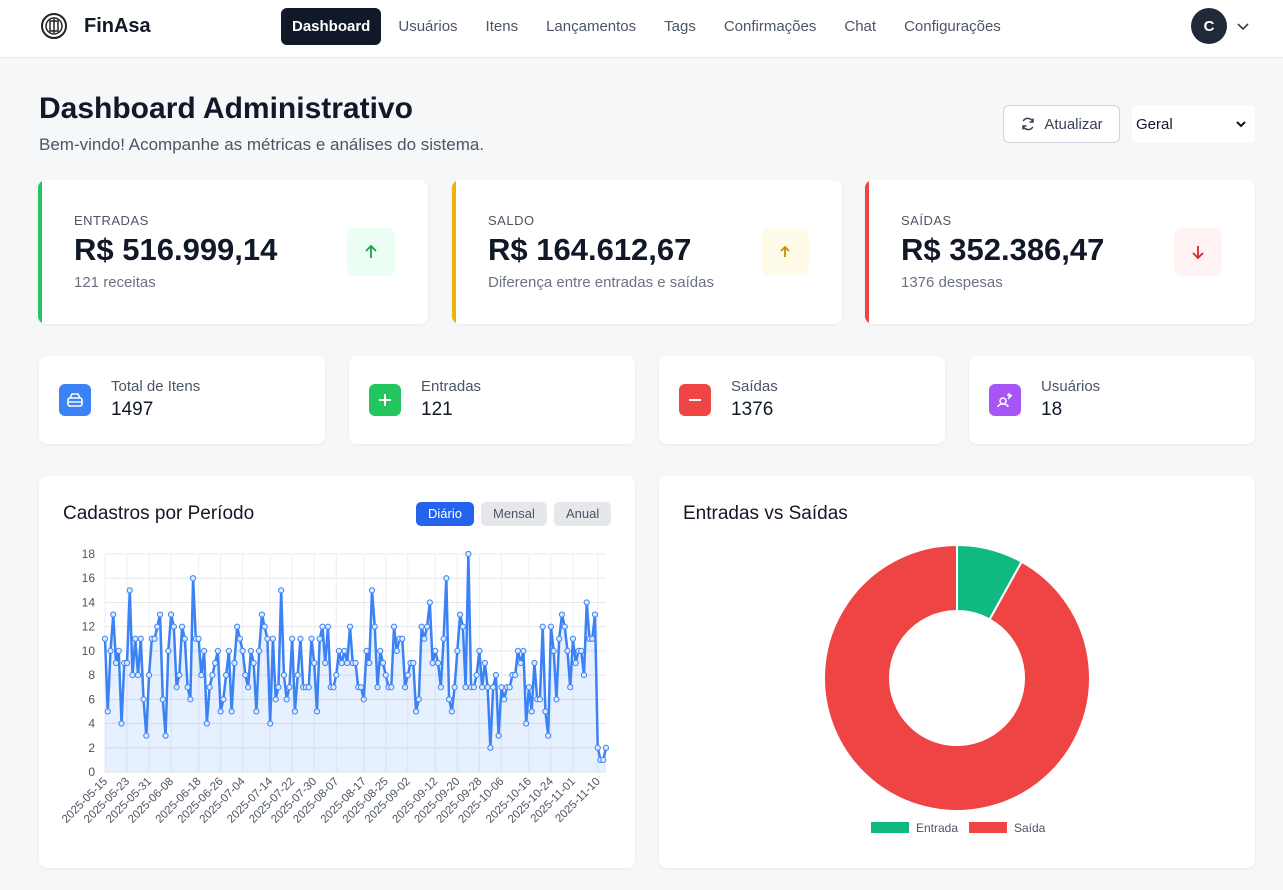 The width and height of the screenshot is (1283, 890). I want to click on minus-icon, so click(695, 400).